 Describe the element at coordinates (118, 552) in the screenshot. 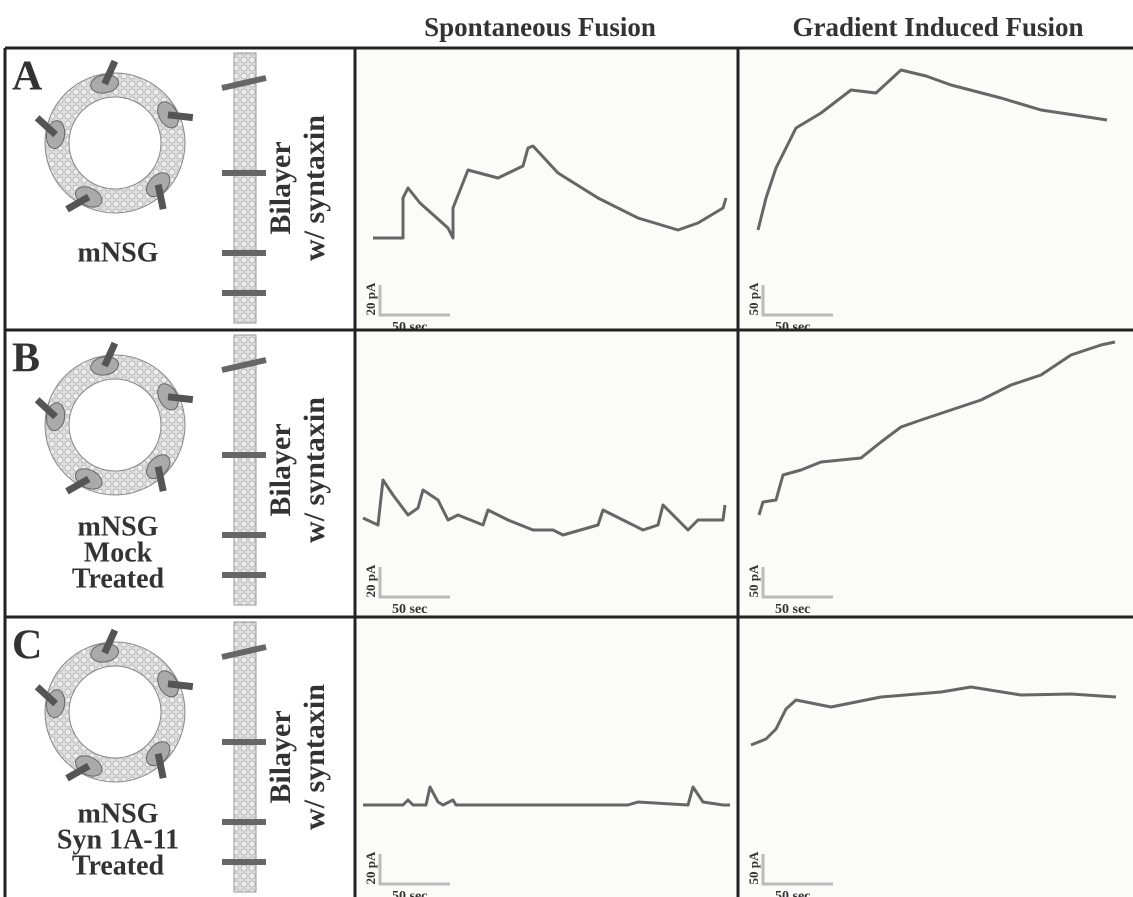

I see `vesicle-label: Mock` at that location.